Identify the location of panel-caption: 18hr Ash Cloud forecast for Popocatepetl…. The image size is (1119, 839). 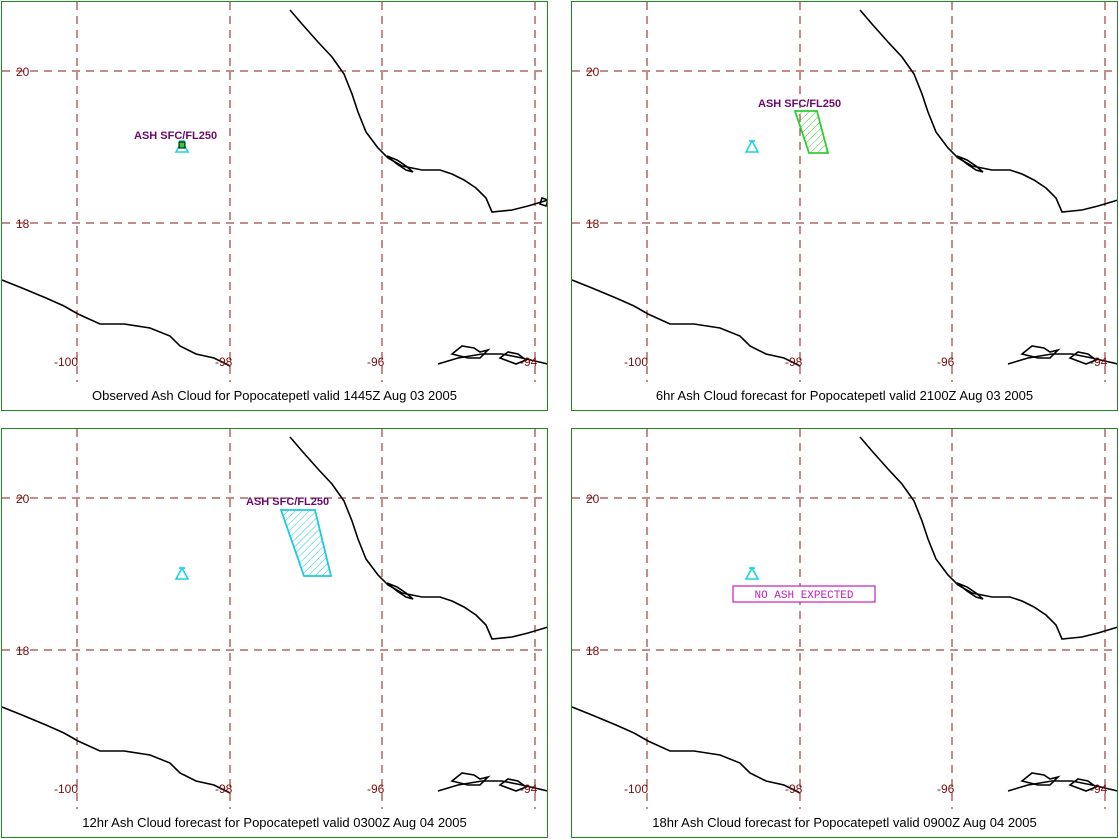
(844, 822).